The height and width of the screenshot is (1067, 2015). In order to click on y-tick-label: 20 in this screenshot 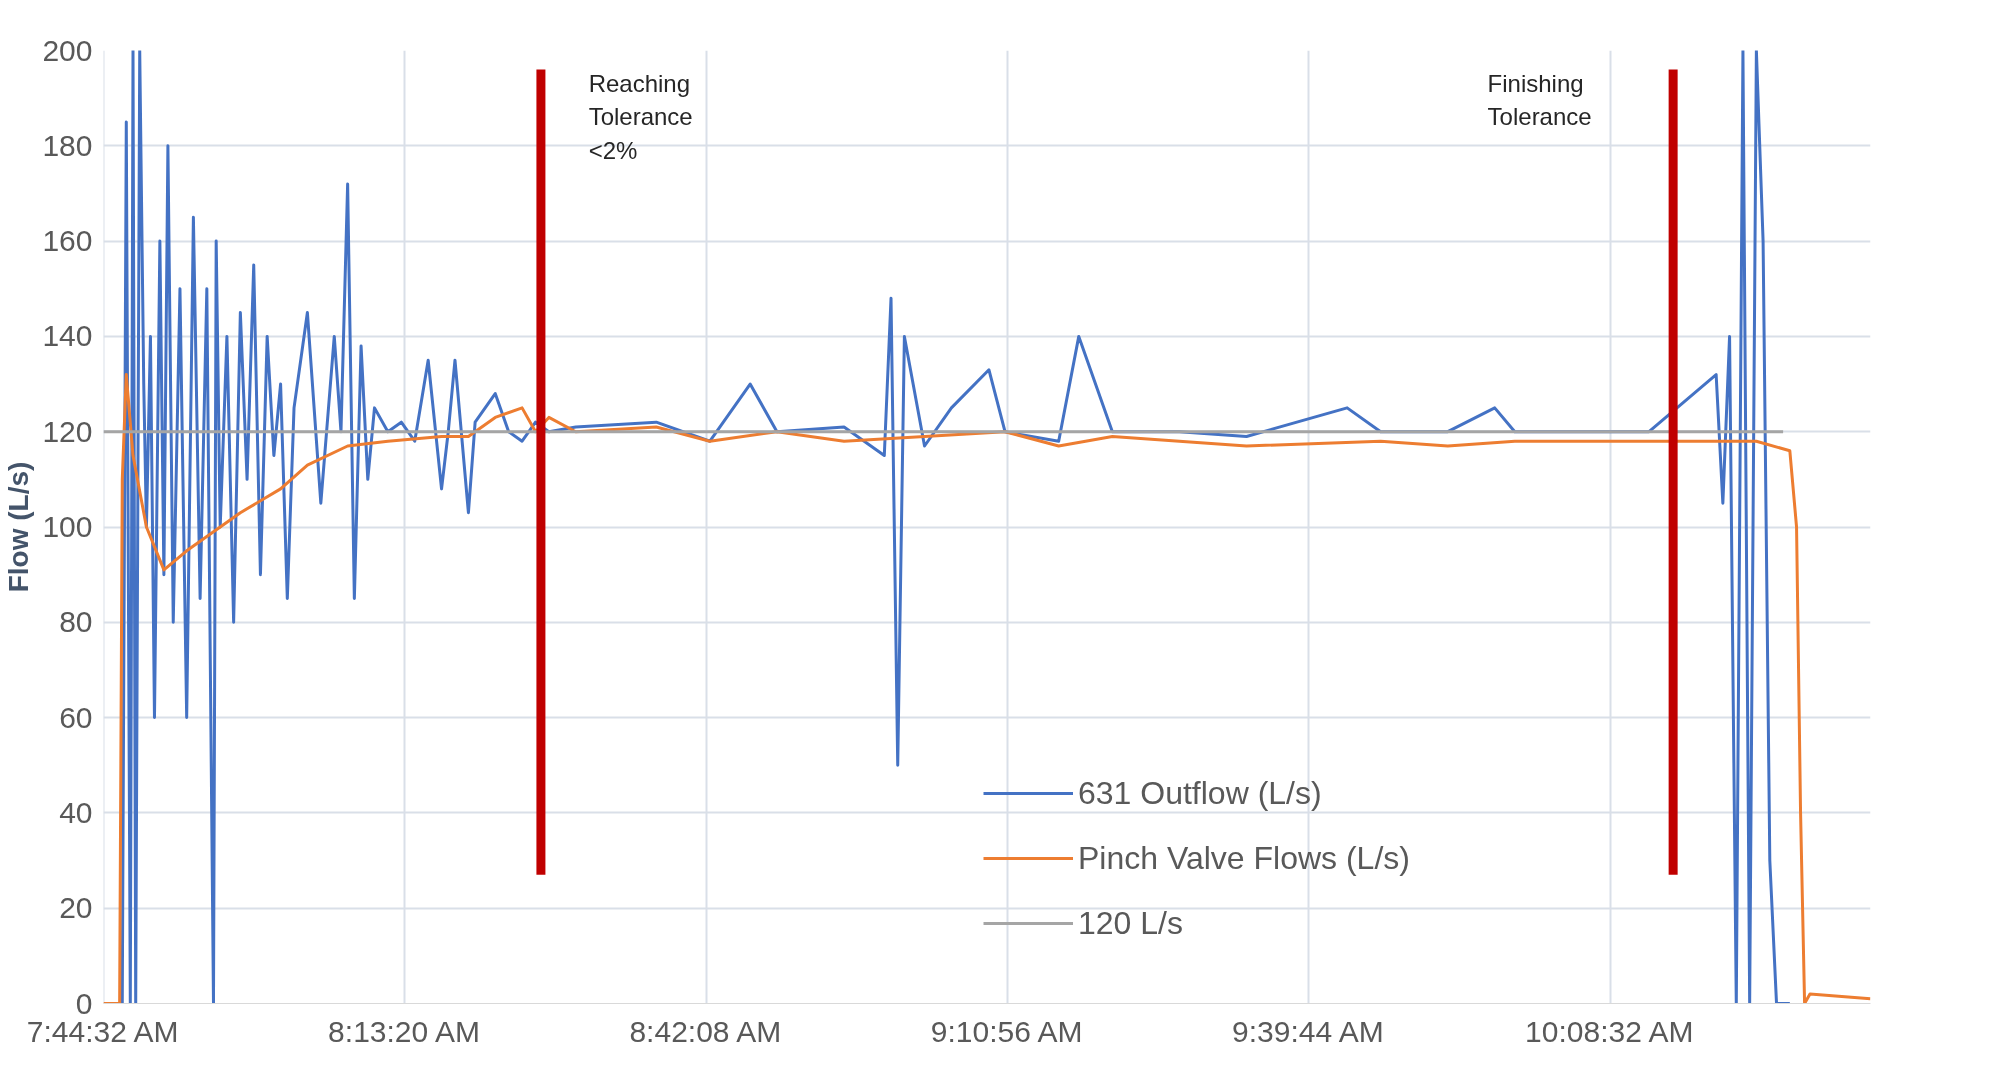, I will do `click(76, 908)`.